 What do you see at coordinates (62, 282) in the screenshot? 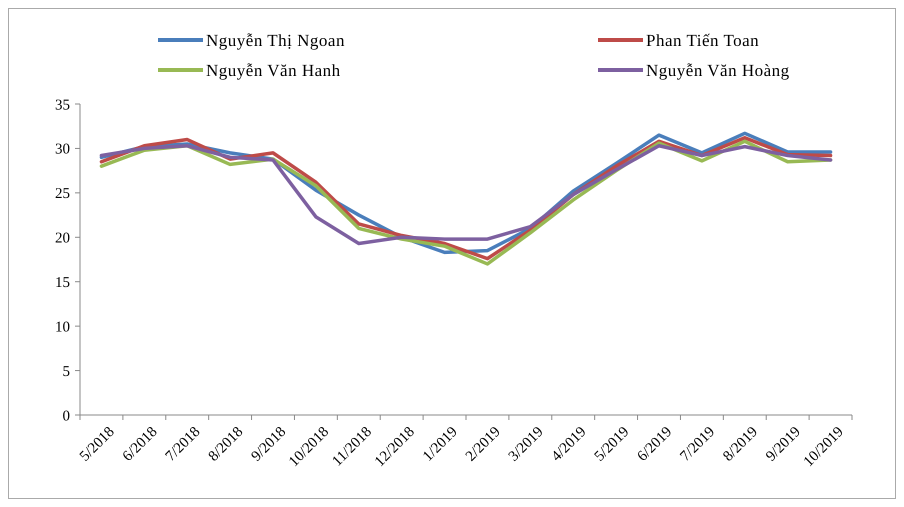
I see `y-tick-label: 15` at bounding box center [62, 282].